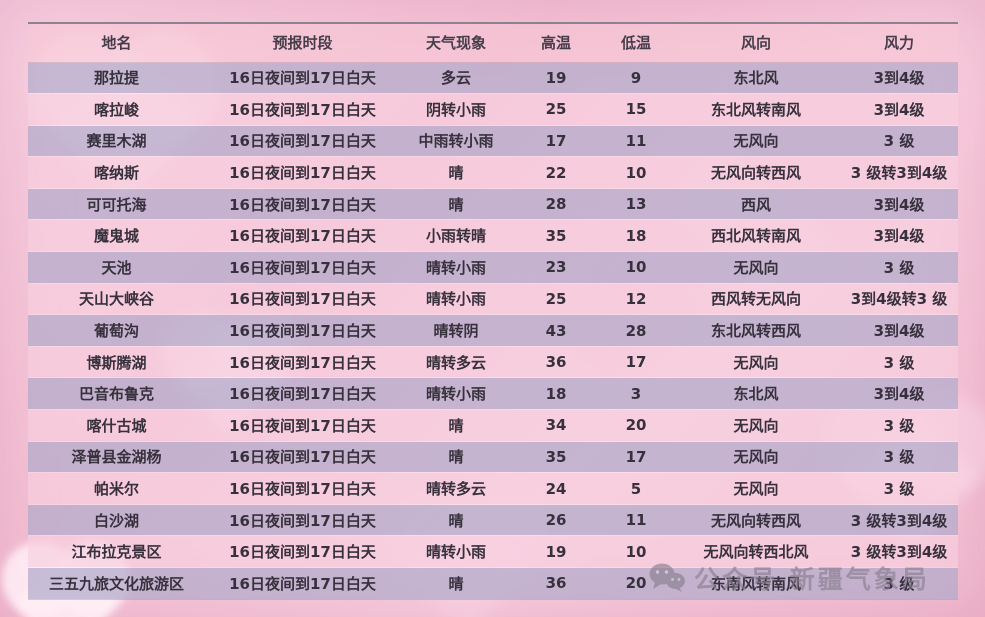 Image resolution: width=985 pixels, height=617 pixels. What do you see at coordinates (556, 425) in the screenshot?
I see `table-cell: 34` at bounding box center [556, 425].